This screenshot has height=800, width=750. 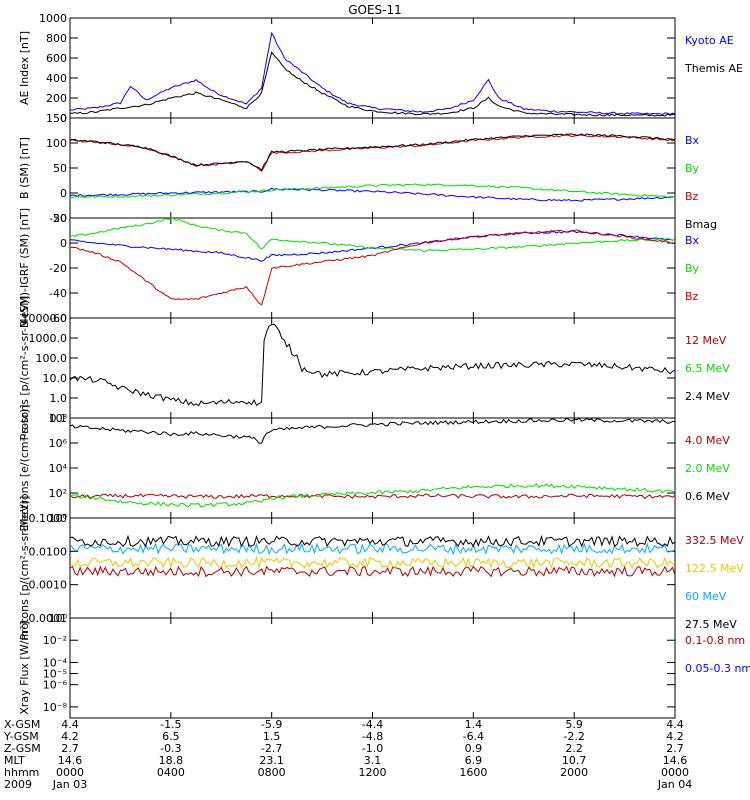 I want to click on y-tick-label: 100, so click(x=56, y=143).